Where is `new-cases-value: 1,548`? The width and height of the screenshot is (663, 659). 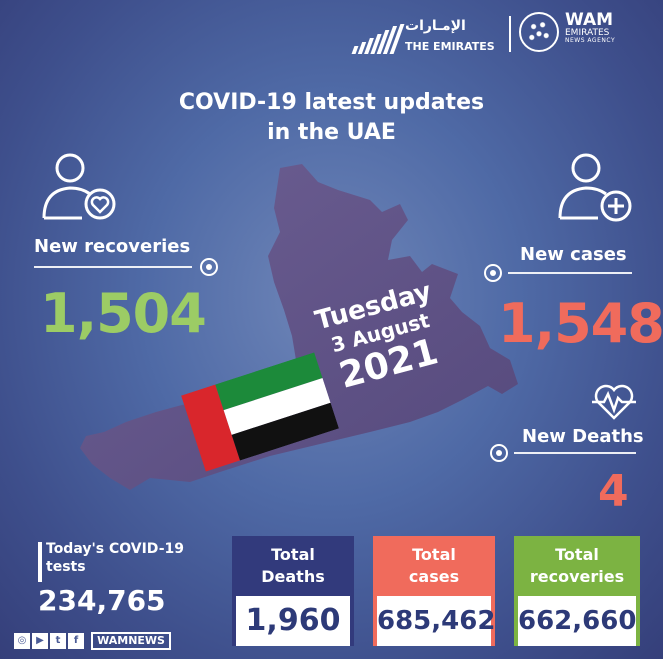
new-cases-value: 1,548 is located at coordinates (580, 323).